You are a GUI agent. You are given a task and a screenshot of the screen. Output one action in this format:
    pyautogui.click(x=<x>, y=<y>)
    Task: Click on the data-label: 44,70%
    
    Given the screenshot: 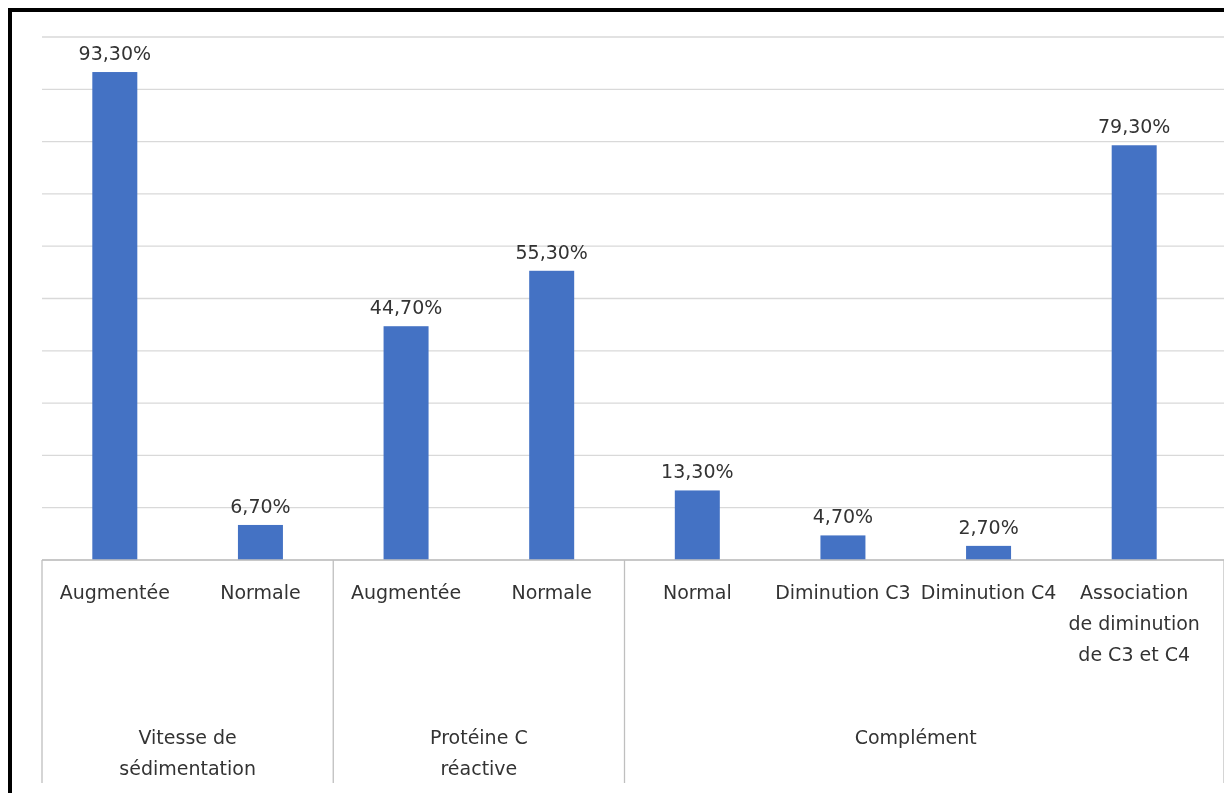 What is the action you would take?
    pyautogui.click(x=406, y=307)
    